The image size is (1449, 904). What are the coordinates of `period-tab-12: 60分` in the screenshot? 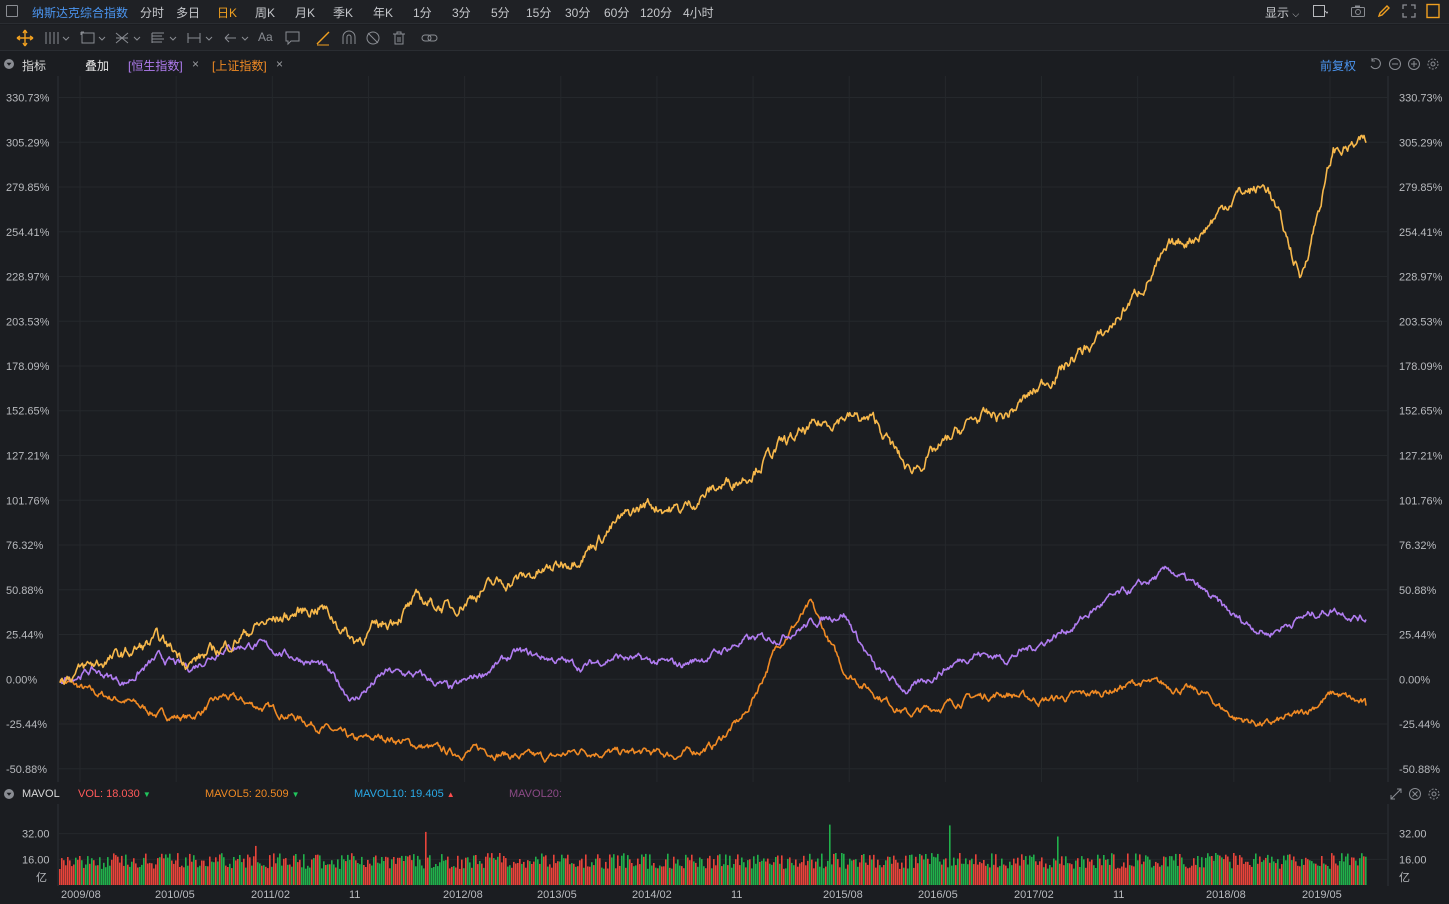 It's located at (617, 13).